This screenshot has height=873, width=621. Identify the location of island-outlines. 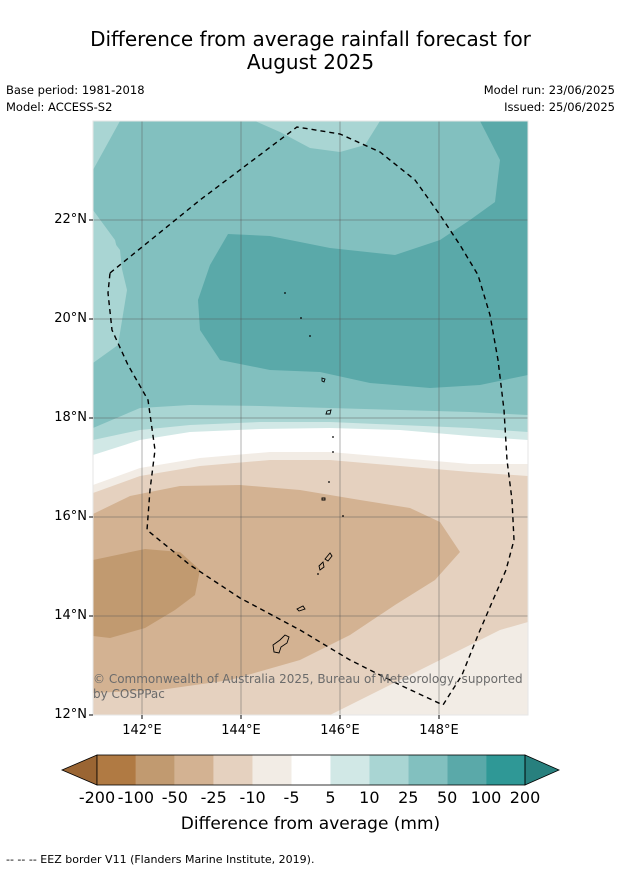
(302, 515).